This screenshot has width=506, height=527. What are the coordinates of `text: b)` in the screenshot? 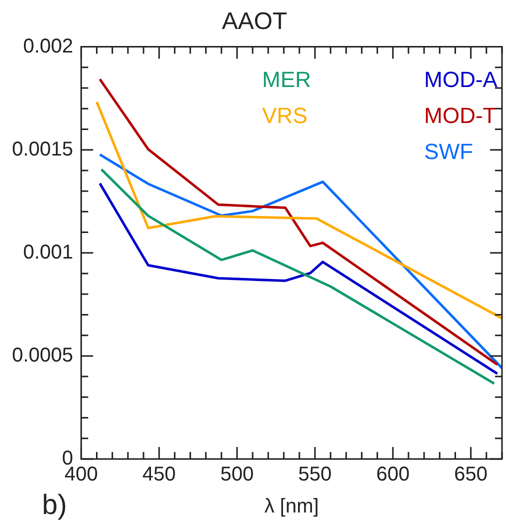 It's located at (54, 504).